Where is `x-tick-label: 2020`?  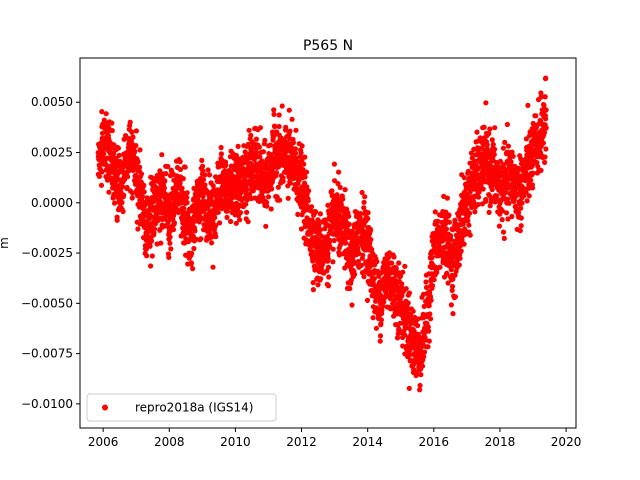
x-tick-label: 2020 is located at coordinates (566, 442).